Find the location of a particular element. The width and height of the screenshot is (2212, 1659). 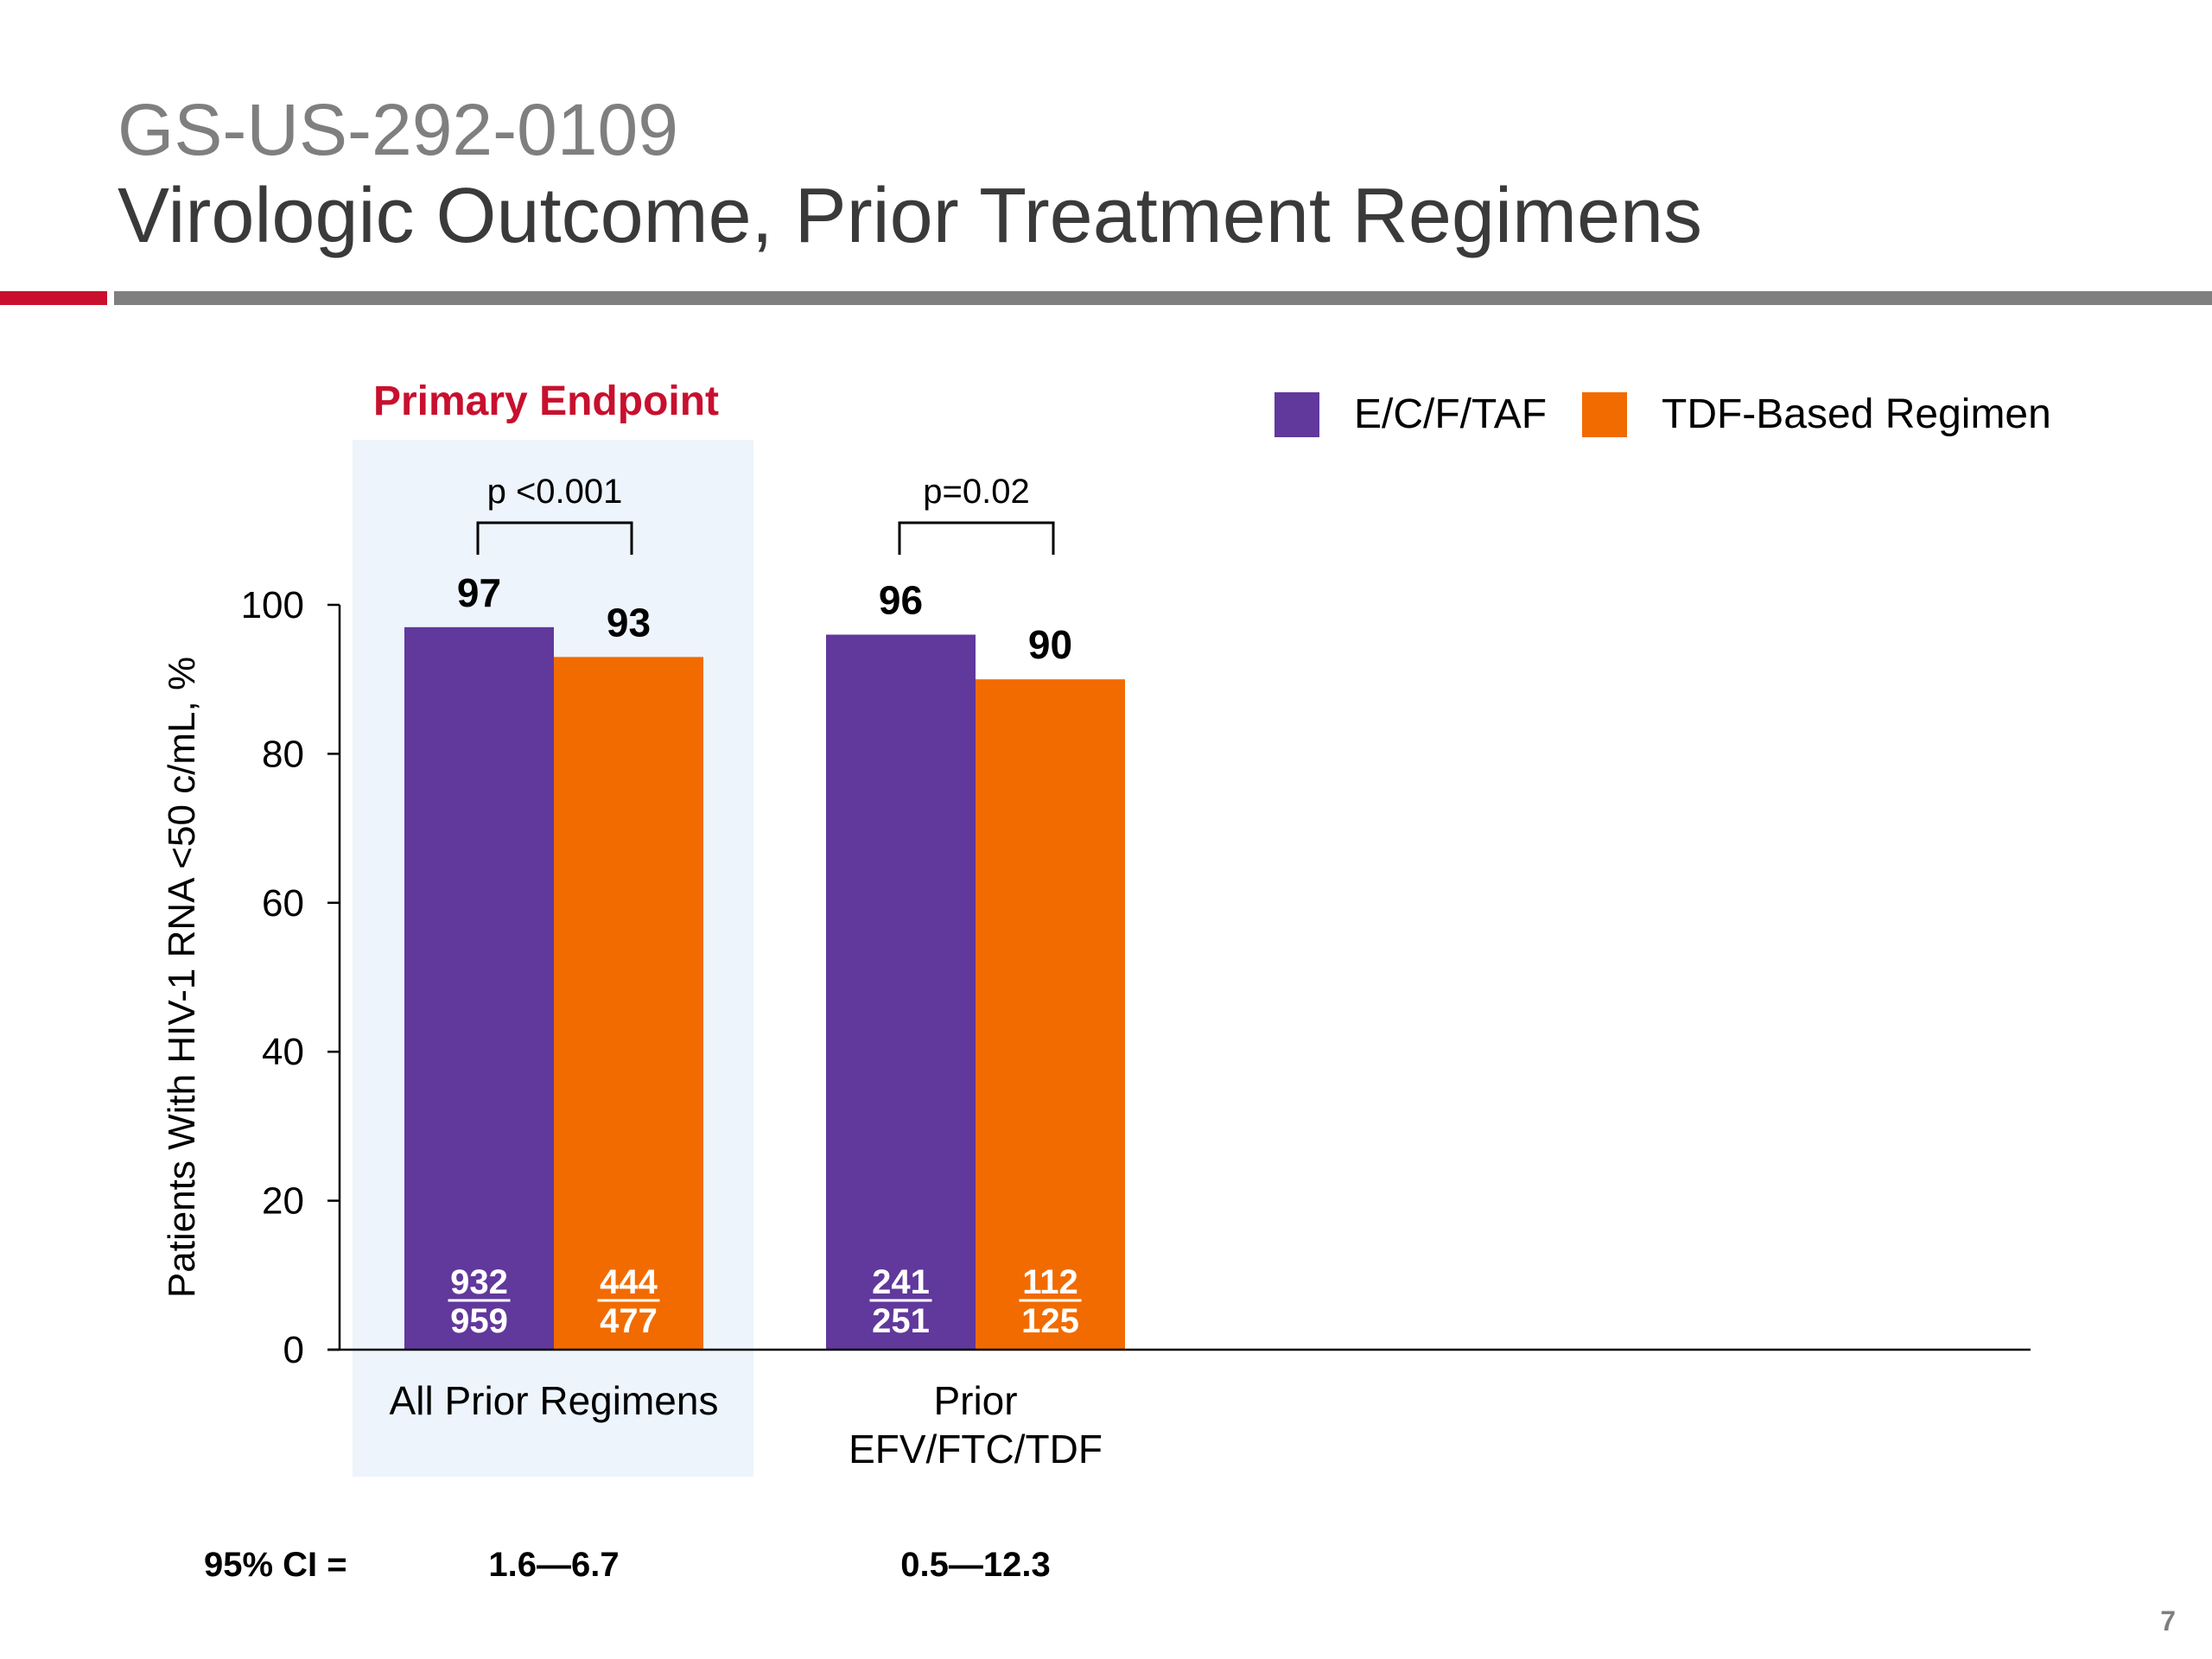

bar-numerator-label: 932 is located at coordinates (479, 1282).